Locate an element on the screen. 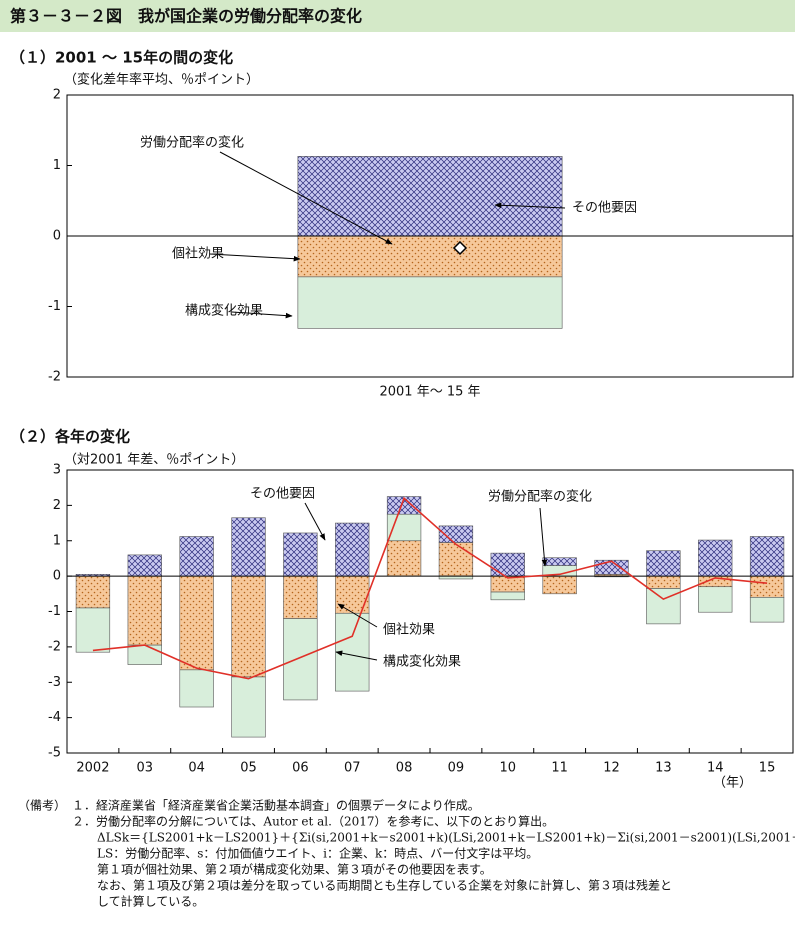  note-detail: 第１項が個社効果、第２項が構成変化効果、第３項がその他要因を表す。 is located at coordinates (294, 869).